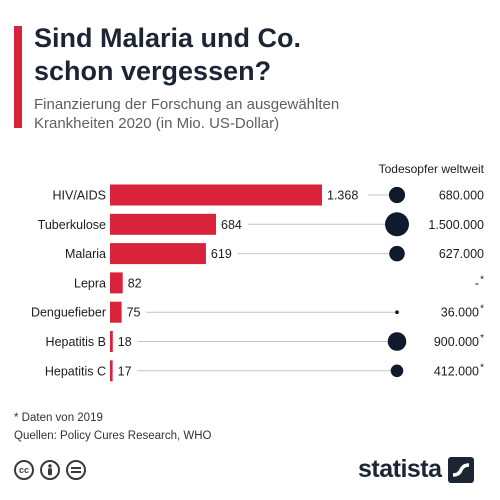 The width and height of the screenshot is (500, 500). I want to click on deaths-label: 412.000, so click(456, 371).